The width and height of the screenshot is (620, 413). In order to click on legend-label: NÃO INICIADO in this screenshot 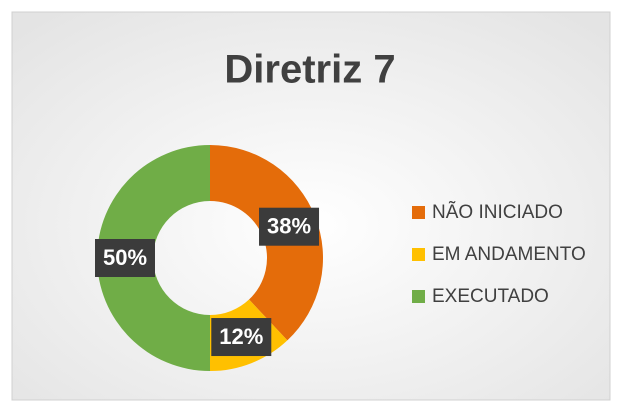, I will do `click(497, 212)`.